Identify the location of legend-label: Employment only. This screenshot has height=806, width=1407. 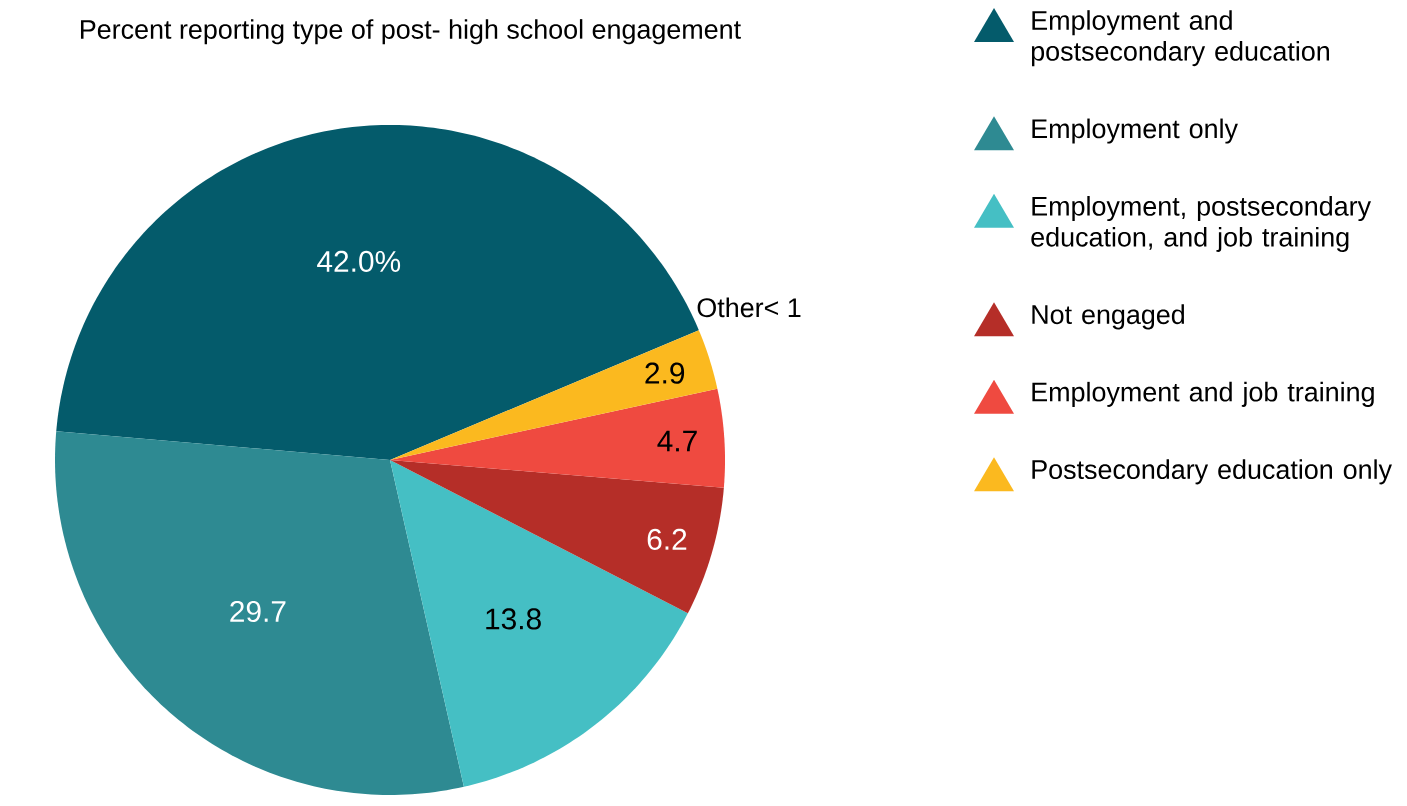
(1135, 131).